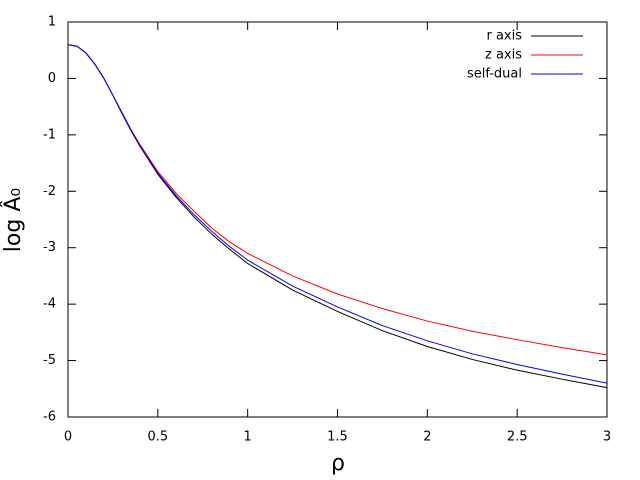  What do you see at coordinates (52, 78) in the screenshot?
I see `y-tick-label: 0` at bounding box center [52, 78].